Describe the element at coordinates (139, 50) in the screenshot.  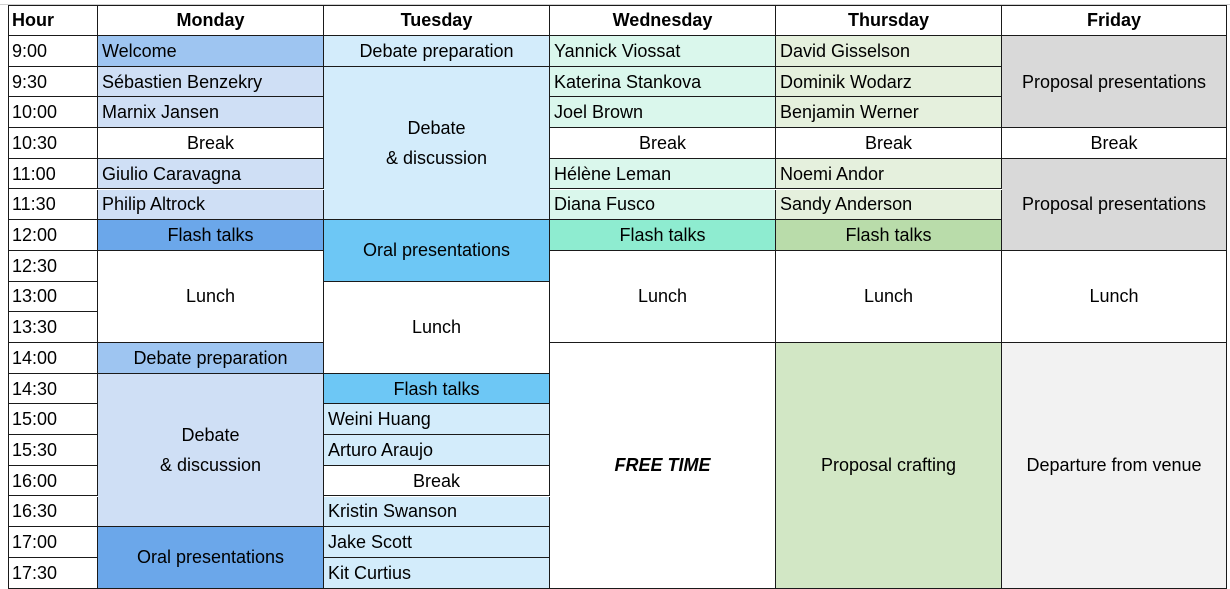
I see `schedule-cell-monday-text: Welcome` at that location.